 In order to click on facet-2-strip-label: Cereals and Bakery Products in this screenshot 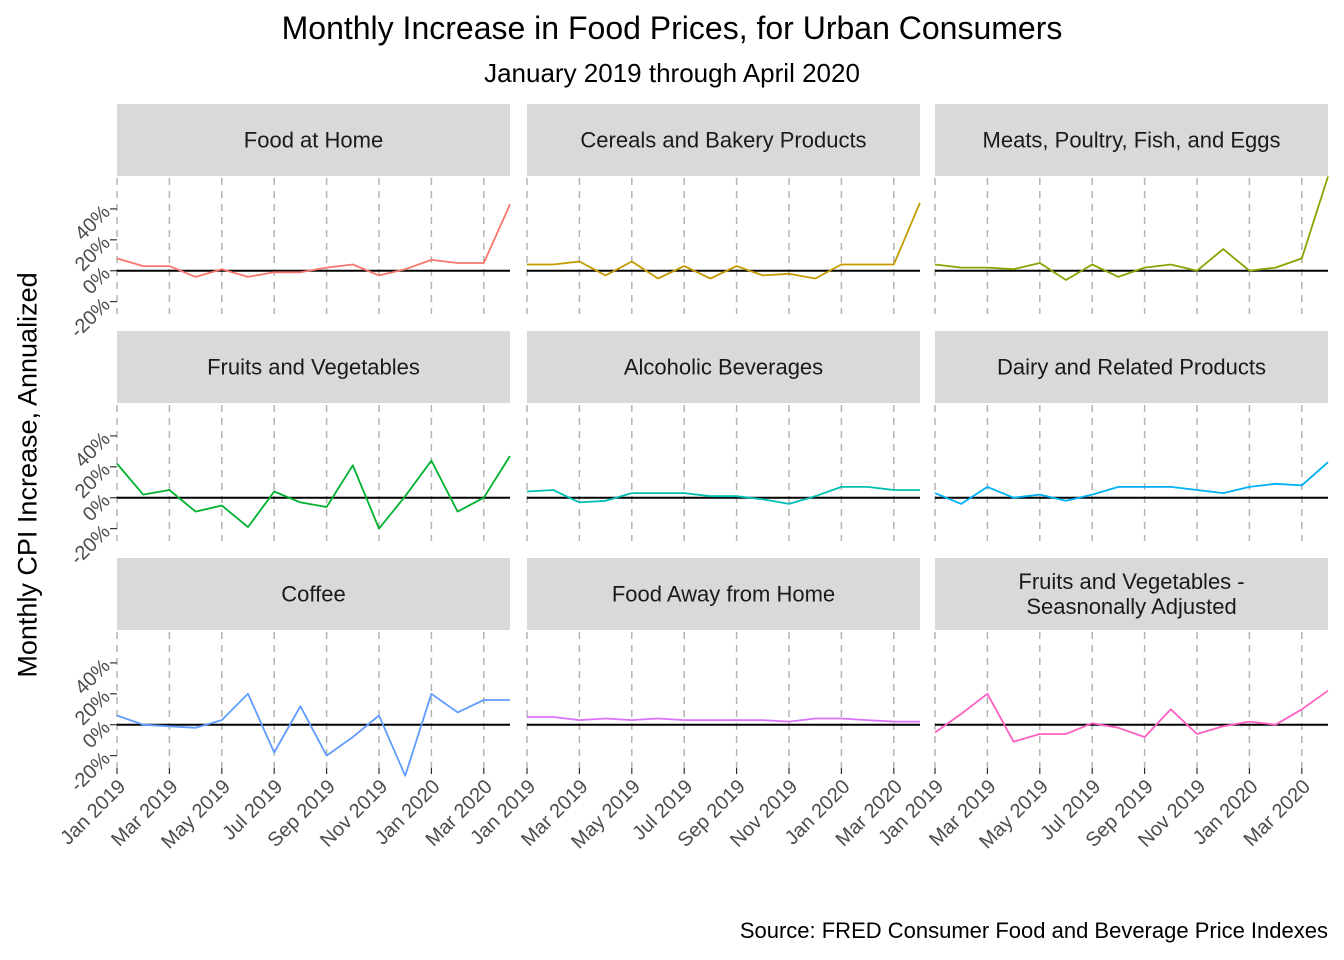, I will do `click(723, 140)`.